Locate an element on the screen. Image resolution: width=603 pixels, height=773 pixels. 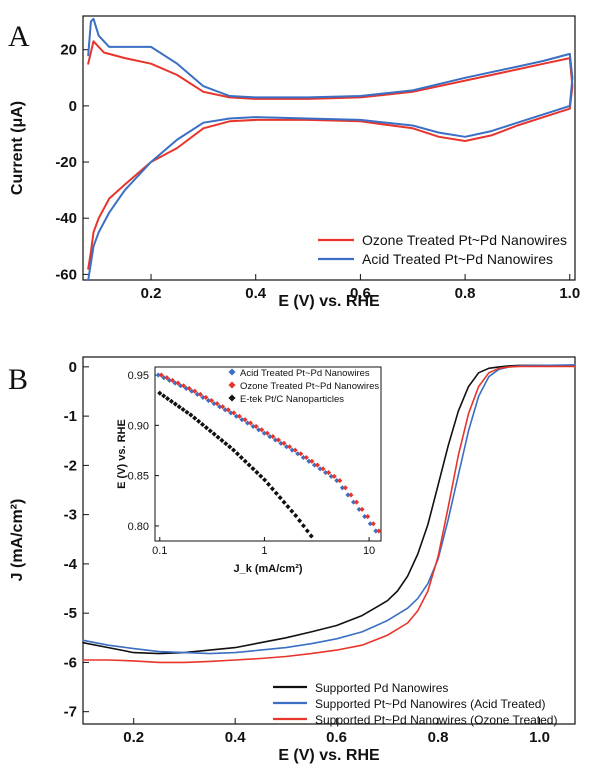
panel-b-xtick-label: 0.6 is located at coordinates (336, 737).